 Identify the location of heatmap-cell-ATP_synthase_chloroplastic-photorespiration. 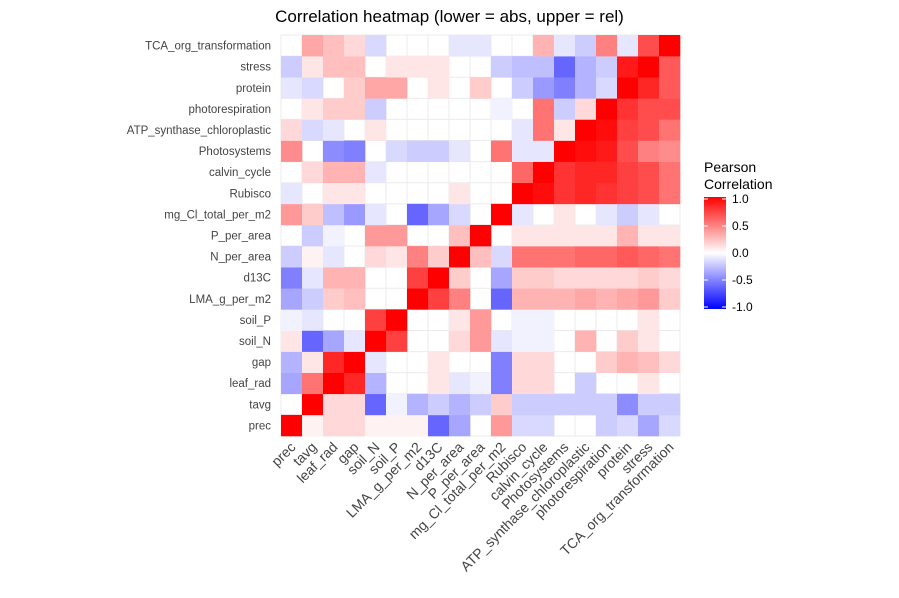
(607, 130).